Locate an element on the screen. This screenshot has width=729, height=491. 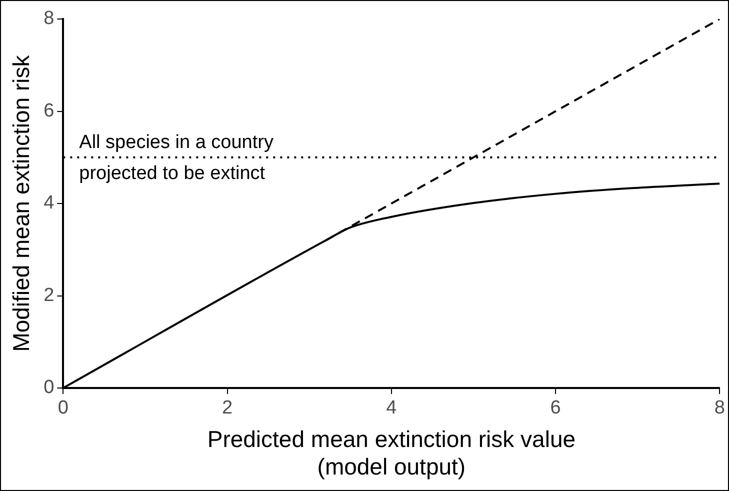
y-tick-label: 4 is located at coordinates (49, 203).